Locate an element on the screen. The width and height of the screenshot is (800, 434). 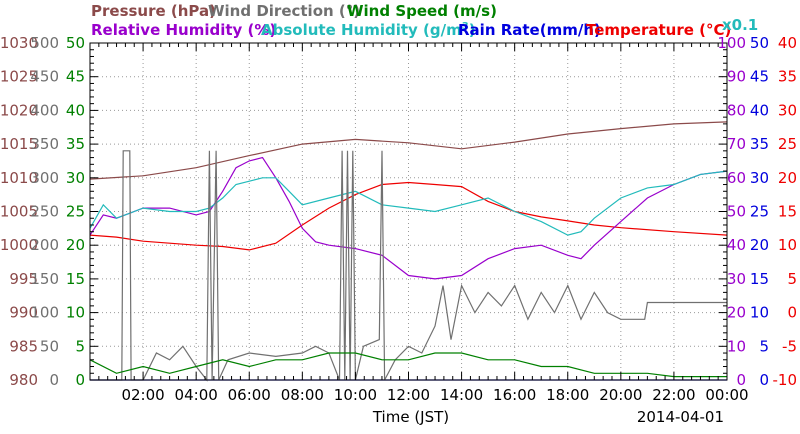
rain_rate-tick-label: 50 is located at coordinates (759, 43).